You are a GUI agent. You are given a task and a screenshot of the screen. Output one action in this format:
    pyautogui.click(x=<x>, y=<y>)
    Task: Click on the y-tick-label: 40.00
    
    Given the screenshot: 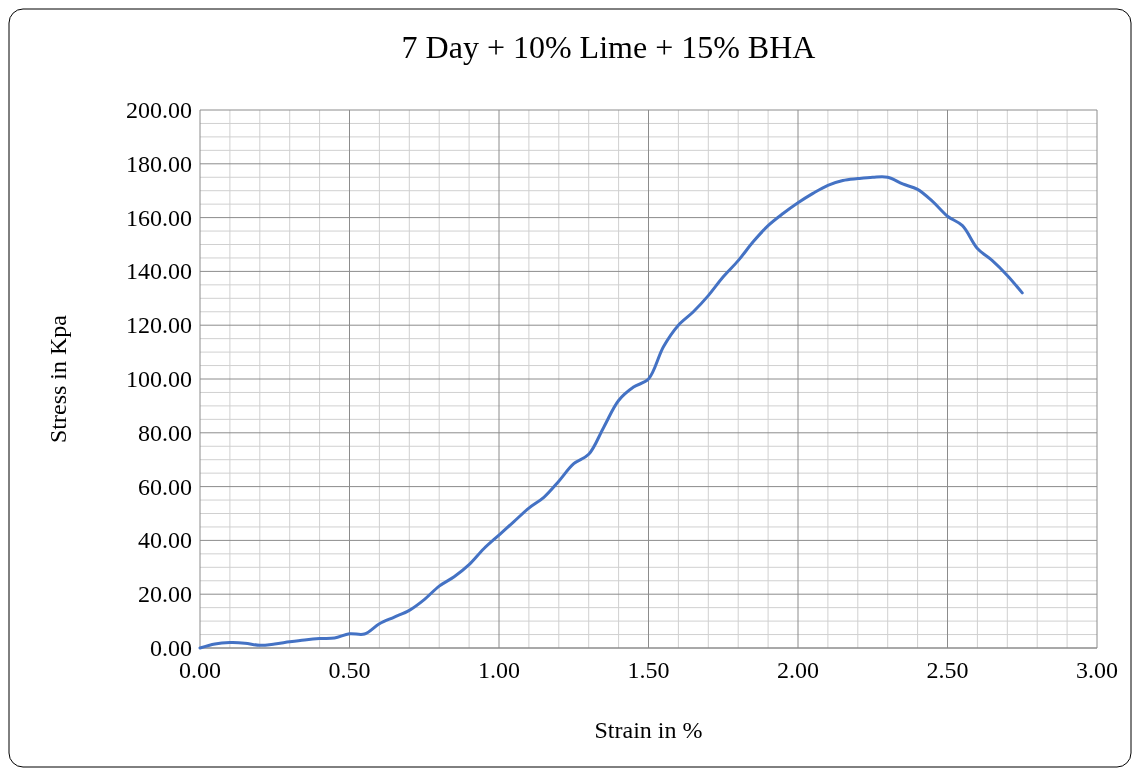 What is the action you would take?
    pyautogui.click(x=165, y=540)
    